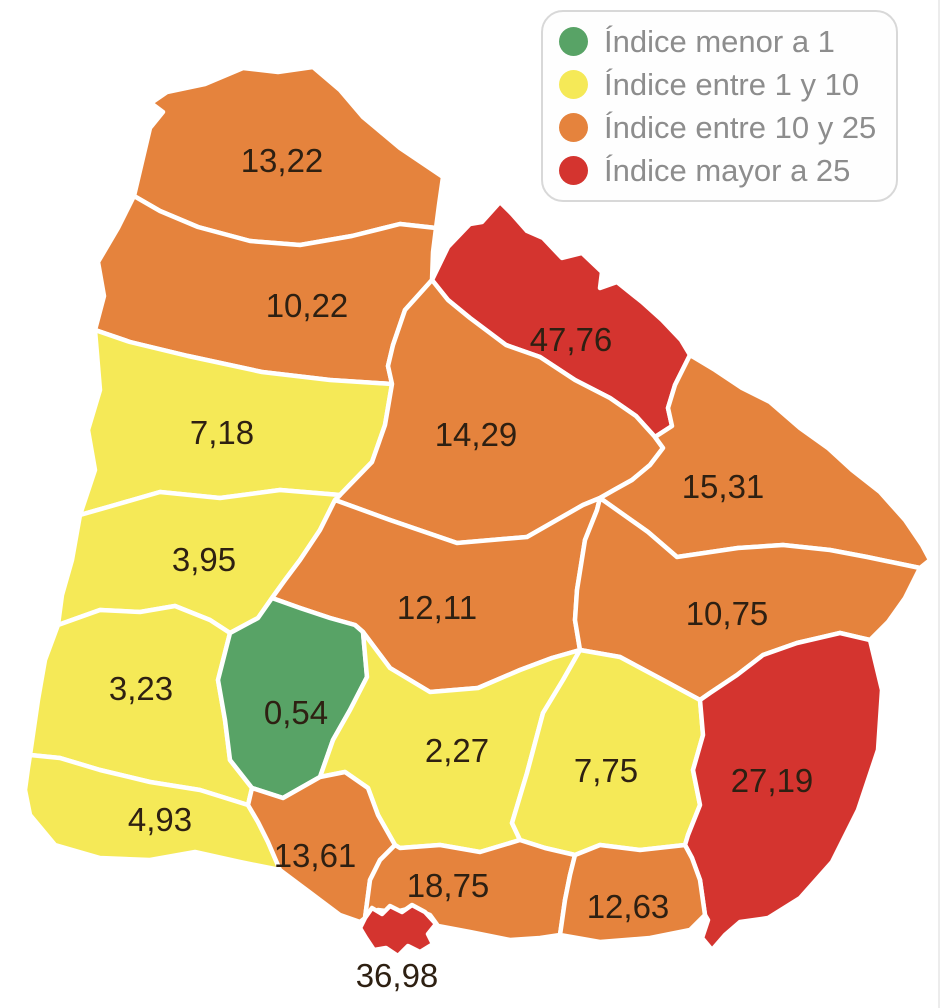  Describe the element at coordinates (732, 84) in the screenshot. I see `legend-label: Índice entre 1 y 10` at that location.